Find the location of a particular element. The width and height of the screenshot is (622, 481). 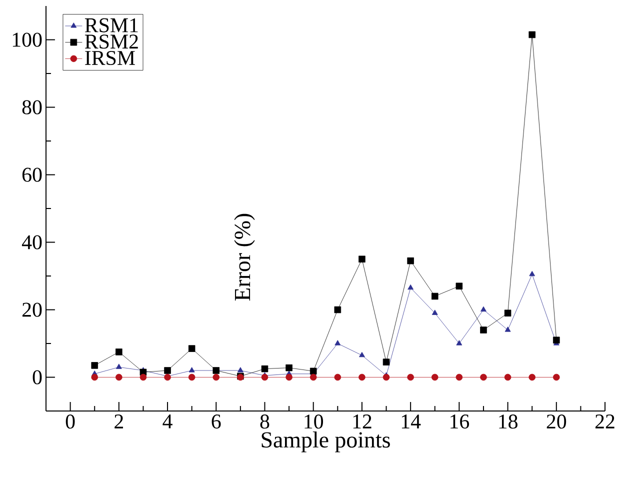

y-tick-label: 20 is located at coordinates (32, 309).